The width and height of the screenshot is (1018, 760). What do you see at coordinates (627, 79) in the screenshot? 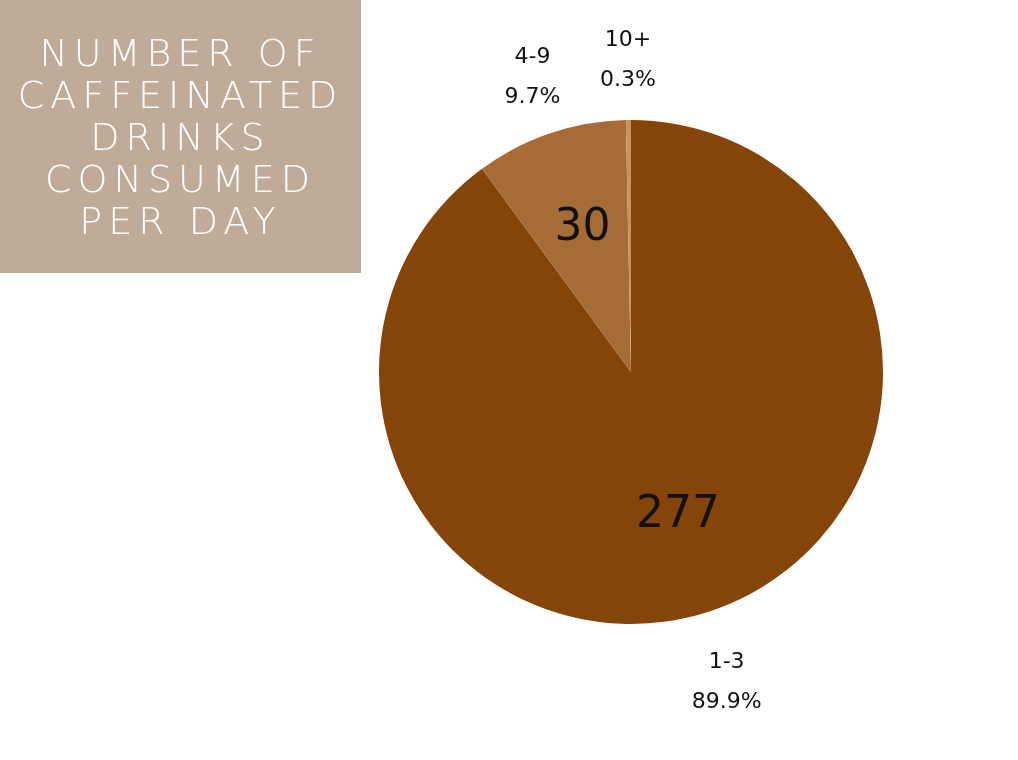
I see `text: 0.3%` at bounding box center [627, 79].